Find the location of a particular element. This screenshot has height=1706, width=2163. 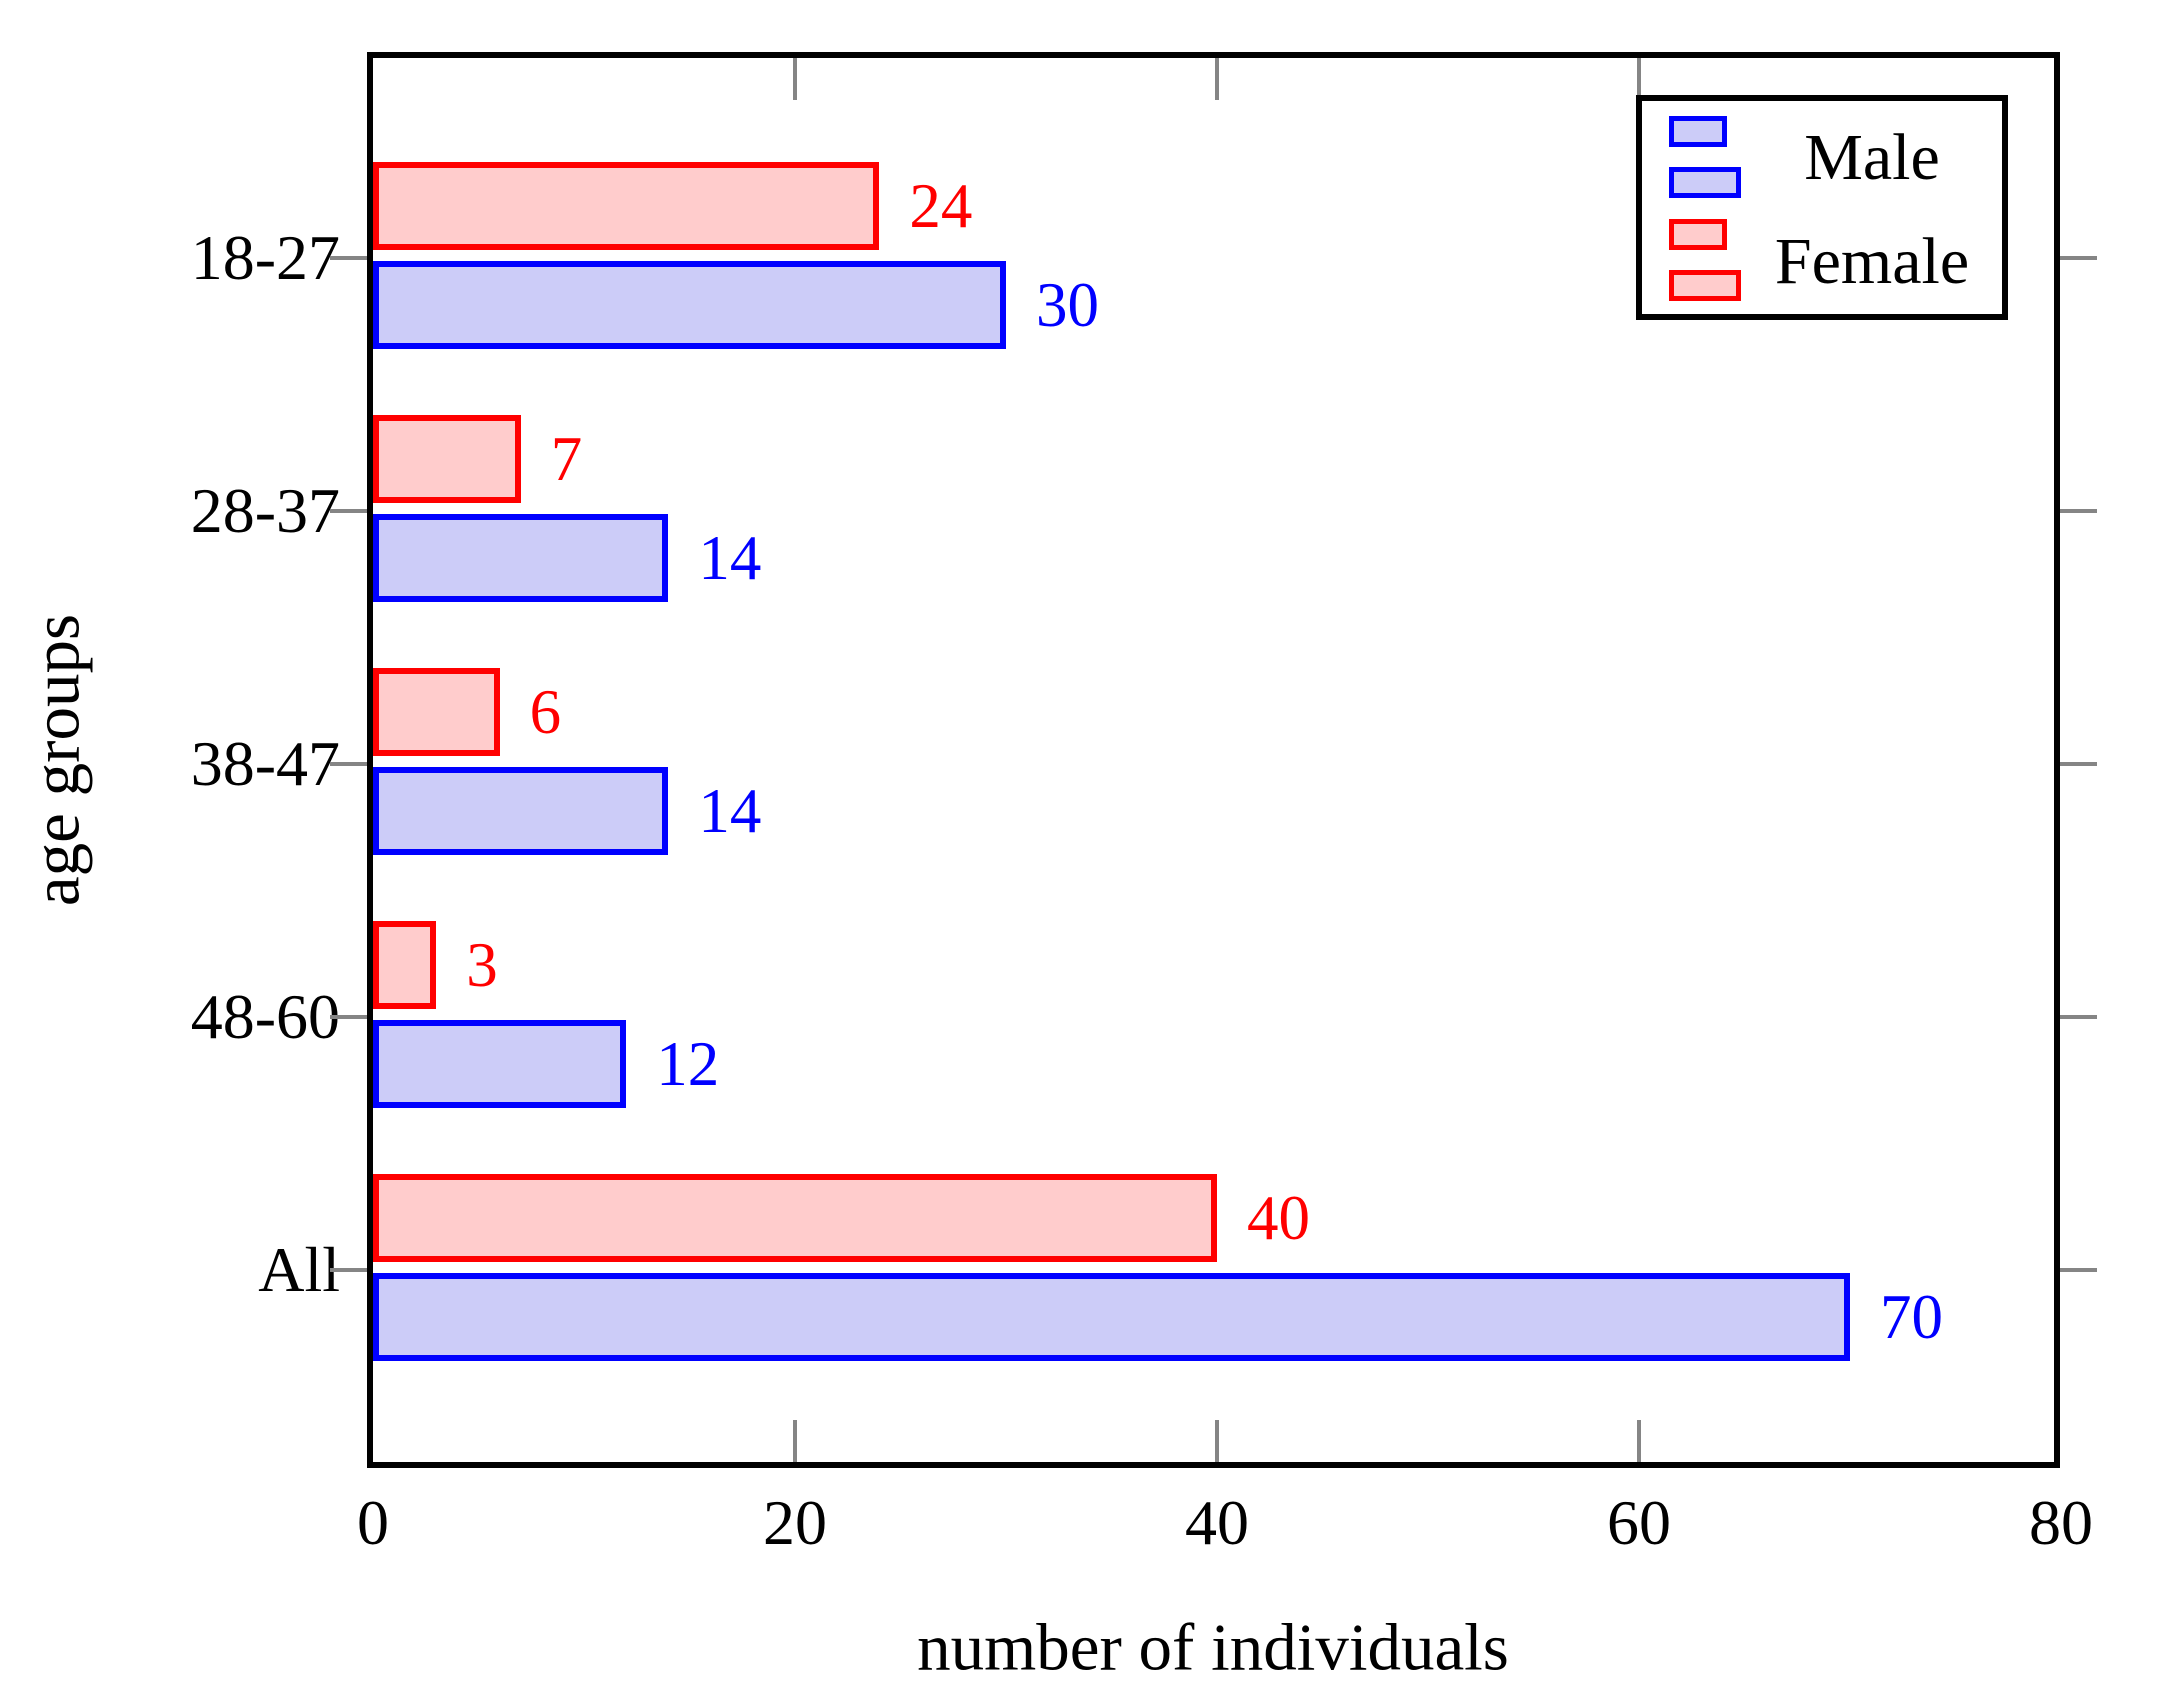

y-tick-label-38-47: 38-47 is located at coordinates (265, 763).